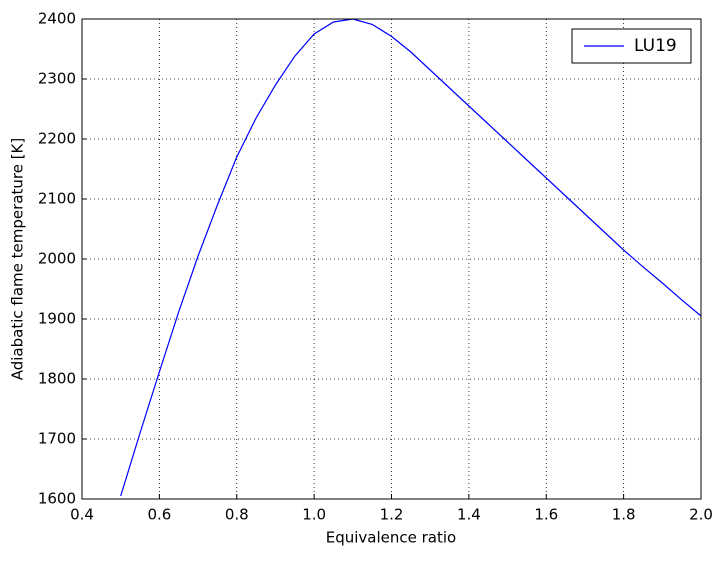 This screenshot has width=722, height=561. What do you see at coordinates (469, 515) in the screenshot?
I see `x-tick-label: 1.4` at bounding box center [469, 515].